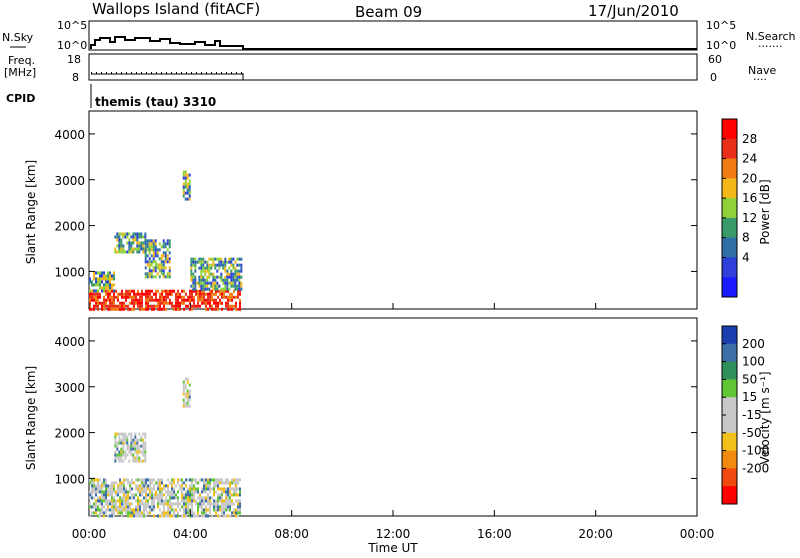 The image size is (800, 558). What do you see at coordinates (729, 208) in the screenshot?
I see `colorbar-frame` at bounding box center [729, 208].